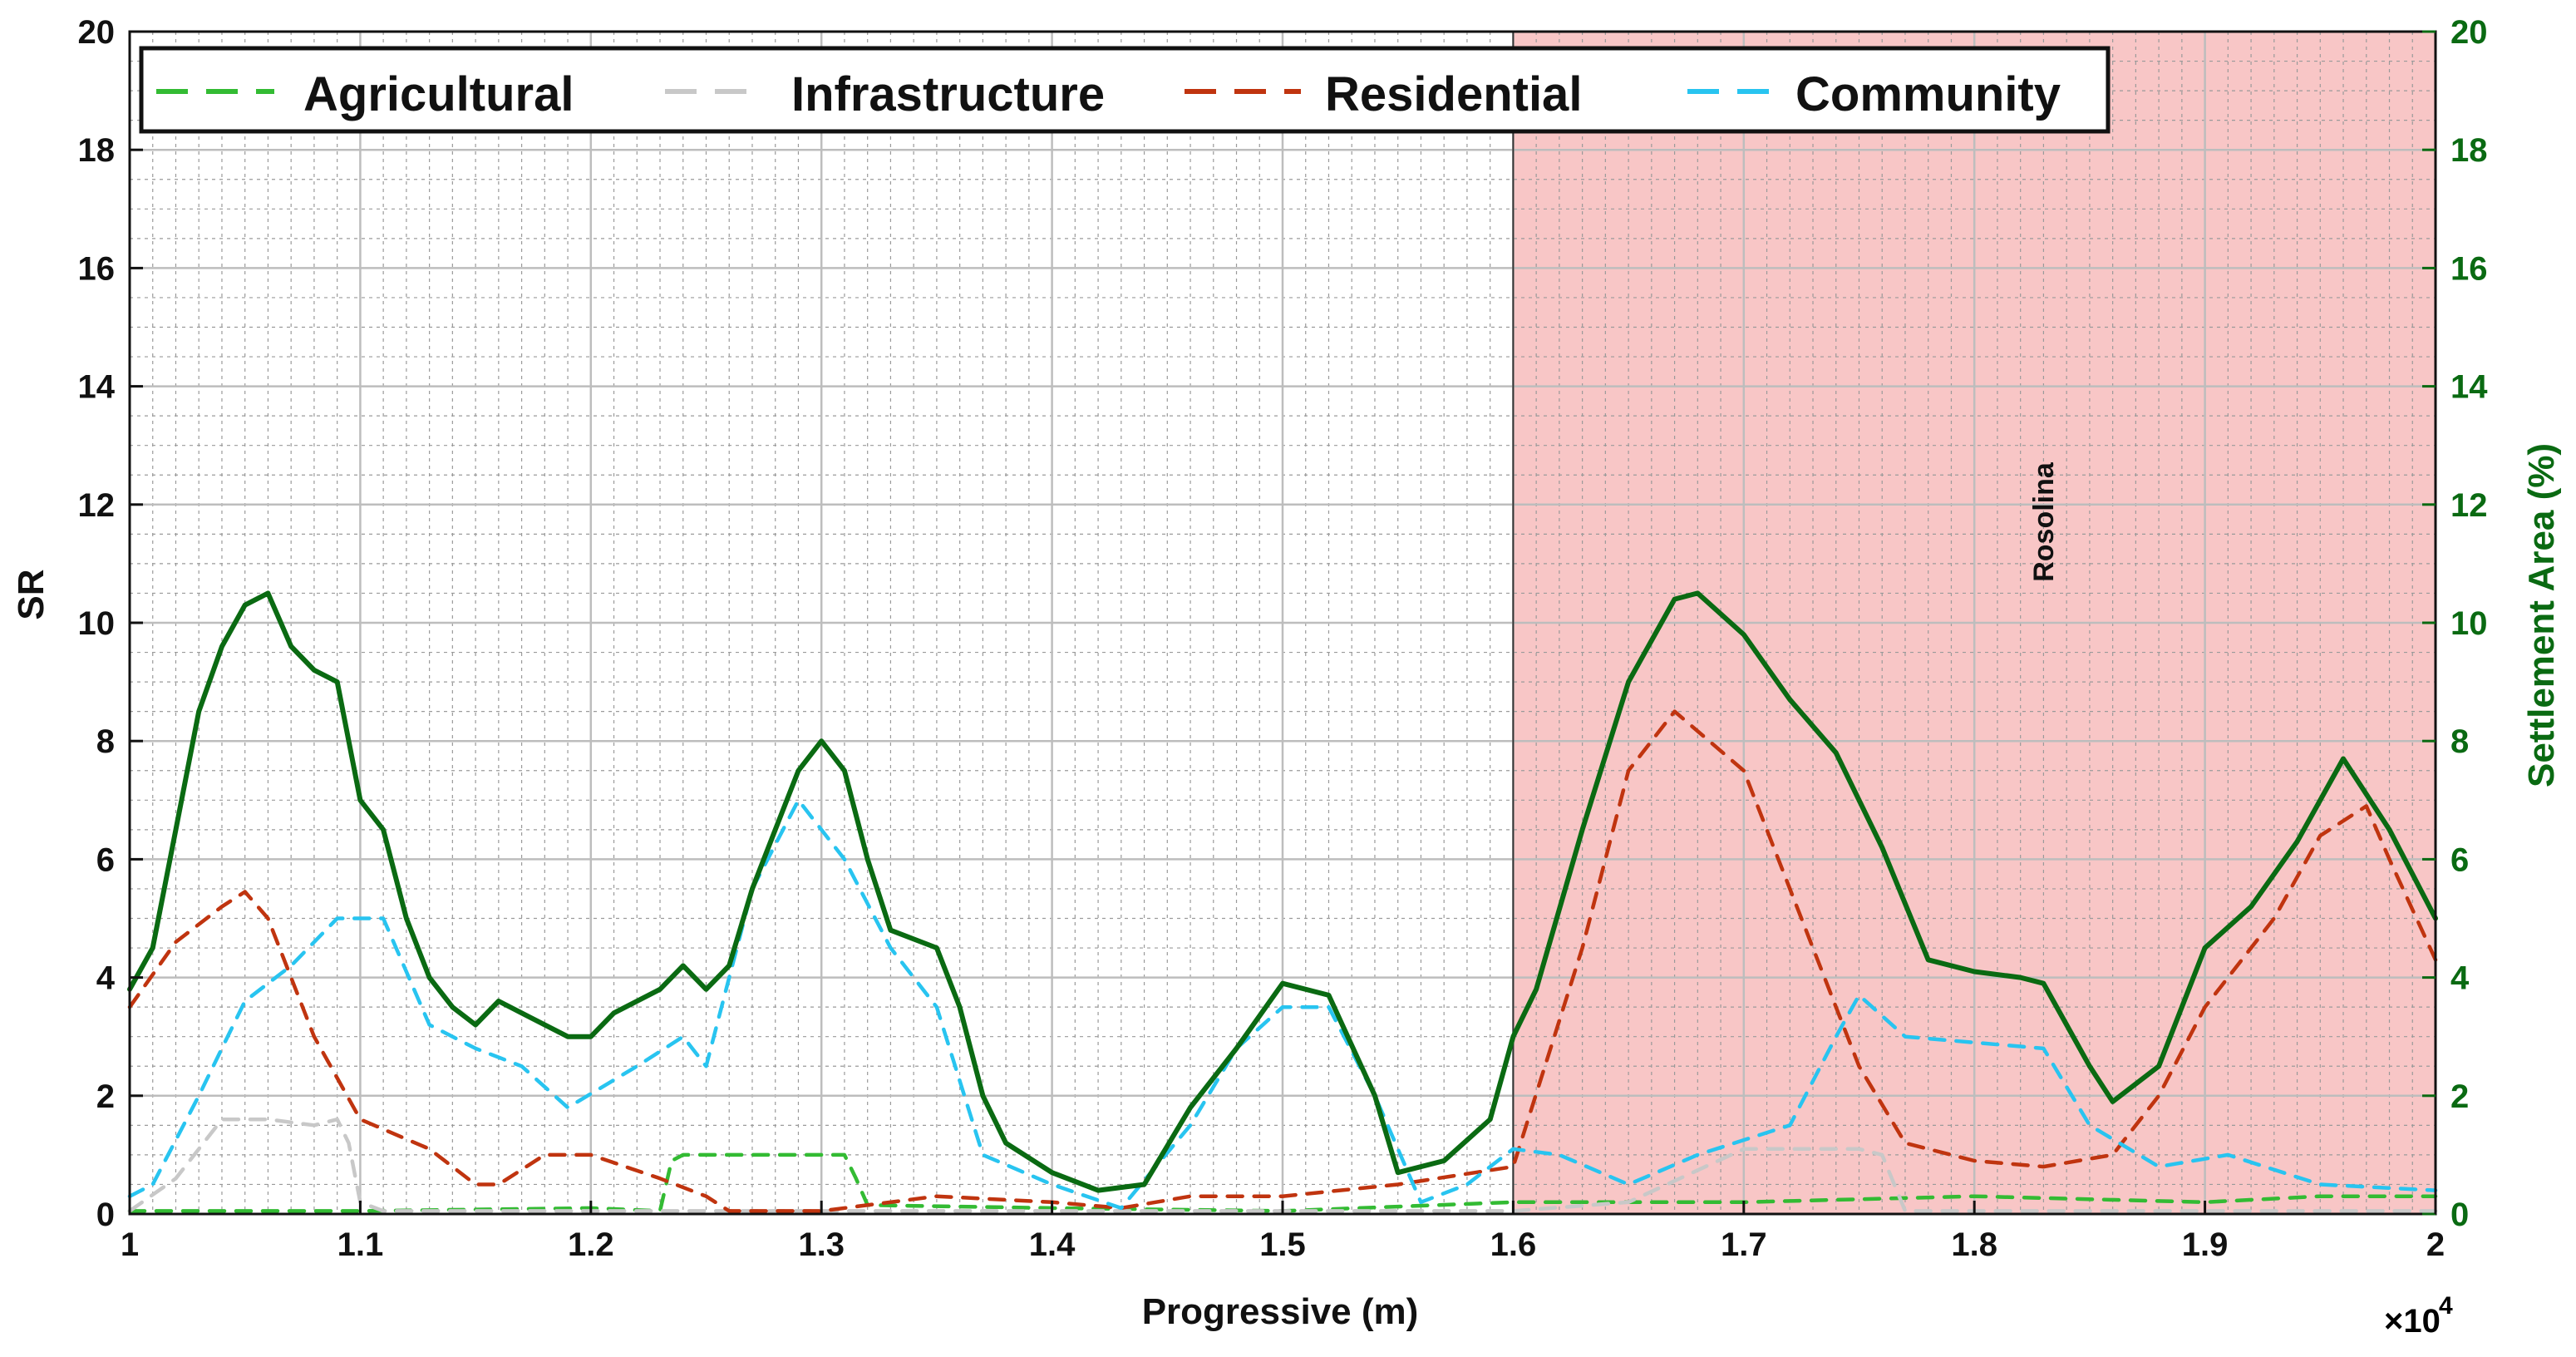 The width and height of the screenshot is (2576, 1357). What do you see at coordinates (97, 269) in the screenshot?
I see `left-tick-label: 16` at bounding box center [97, 269].